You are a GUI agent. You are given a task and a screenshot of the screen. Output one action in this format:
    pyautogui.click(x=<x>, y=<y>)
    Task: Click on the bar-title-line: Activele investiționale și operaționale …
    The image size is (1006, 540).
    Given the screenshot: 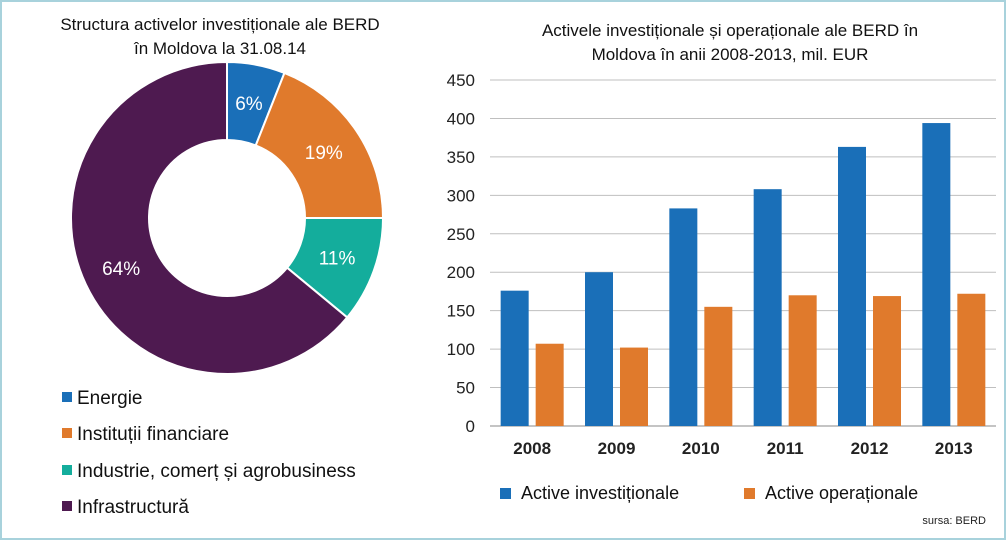 What is the action you would take?
    pyautogui.click(x=730, y=30)
    